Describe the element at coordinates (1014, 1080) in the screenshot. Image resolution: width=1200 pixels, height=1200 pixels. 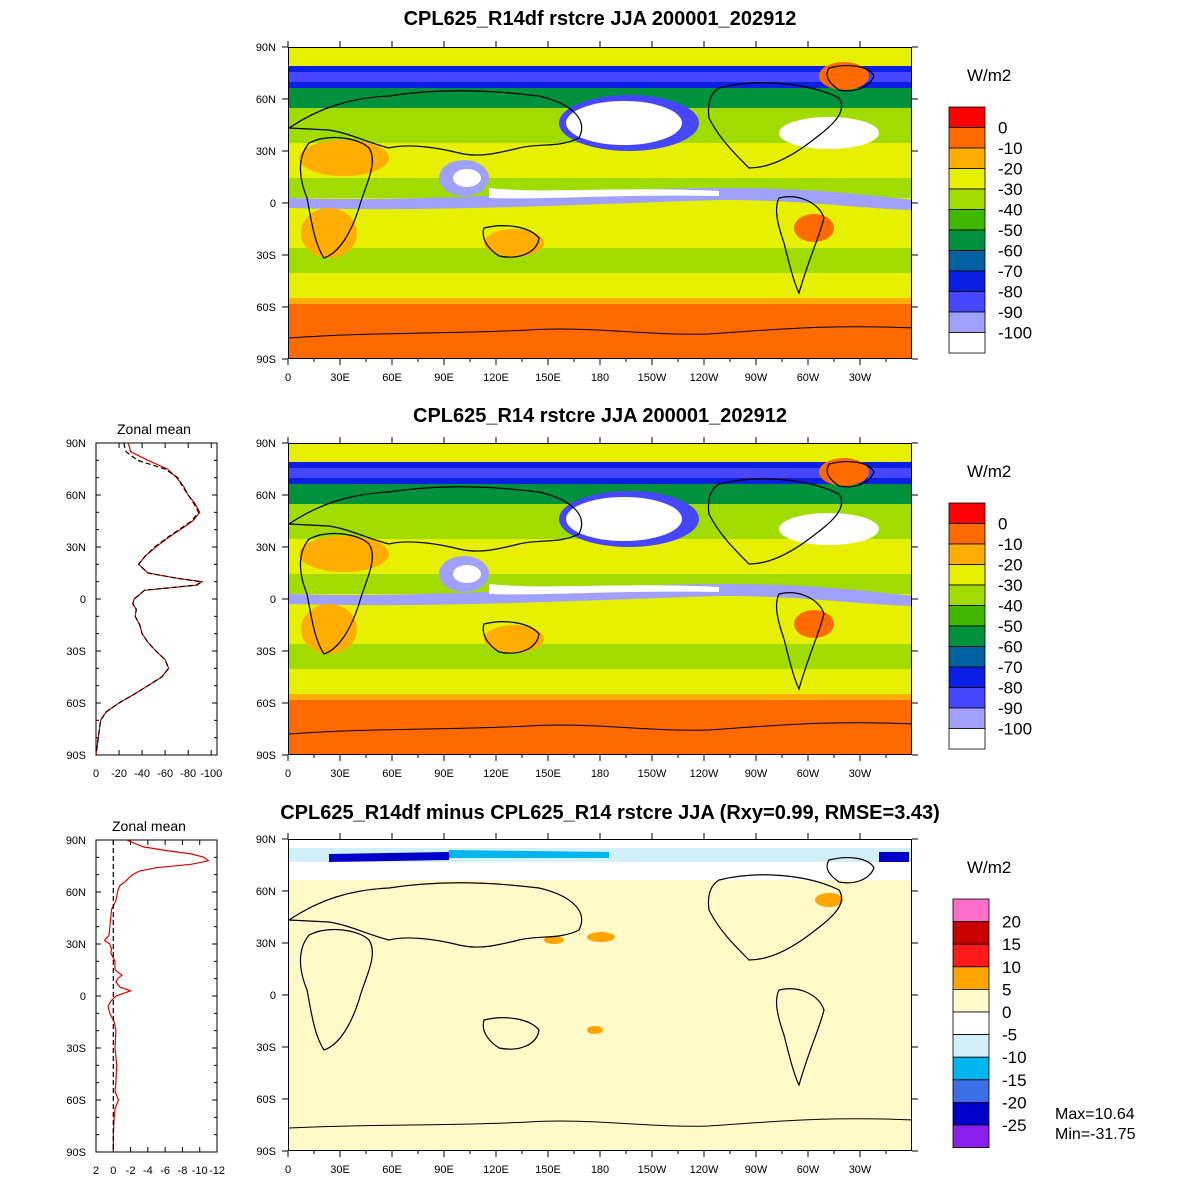
I see `colorbar-label: -15` at that location.